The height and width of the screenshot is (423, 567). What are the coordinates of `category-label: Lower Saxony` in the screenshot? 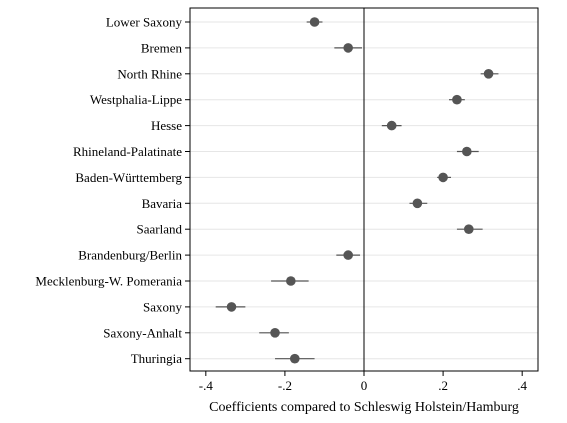 It's located at (144, 22).